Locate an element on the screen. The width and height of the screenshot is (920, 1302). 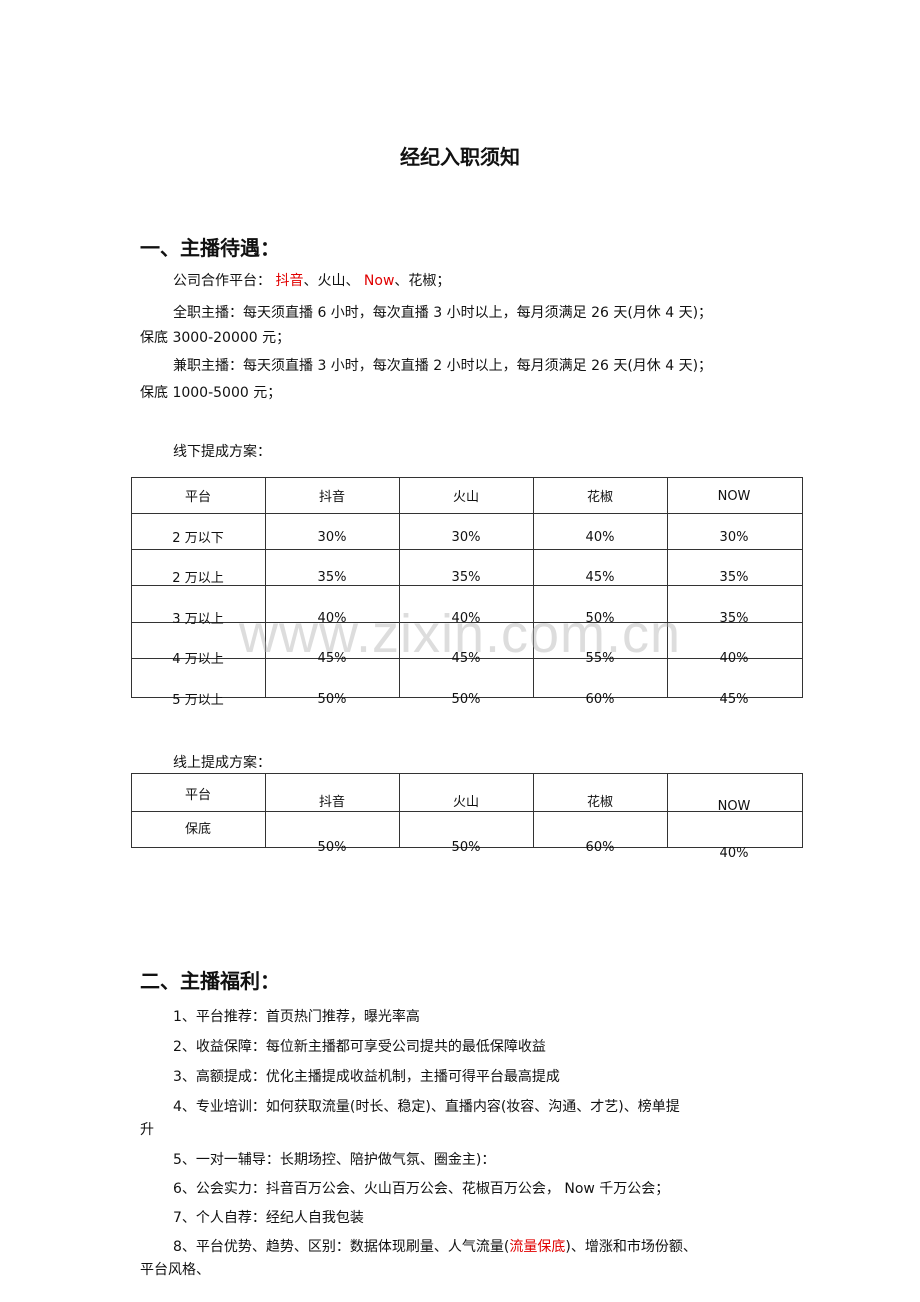
table-cell: 2 万以上 is located at coordinates (198, 578).